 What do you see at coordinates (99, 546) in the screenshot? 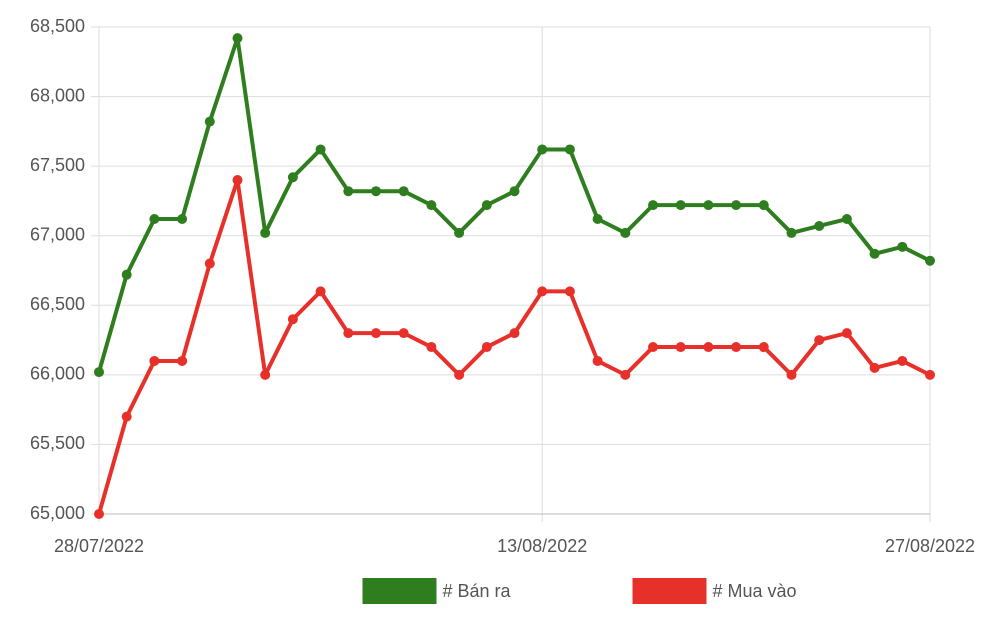
I see `x-tick-label: 28/07/2022` at bounding box center [99, 546].